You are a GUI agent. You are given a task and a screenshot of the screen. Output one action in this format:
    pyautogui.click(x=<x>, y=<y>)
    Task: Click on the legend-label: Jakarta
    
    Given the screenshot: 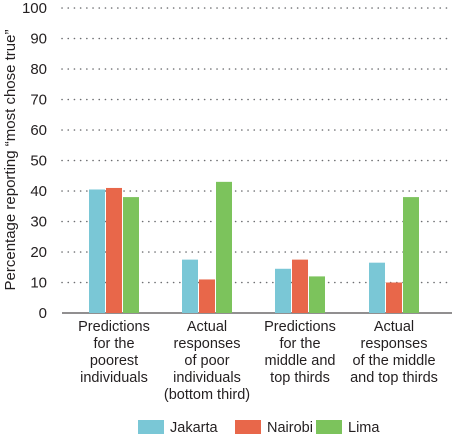 What is the action you would take?
    pyautogui.click(x=194, y=428)
    